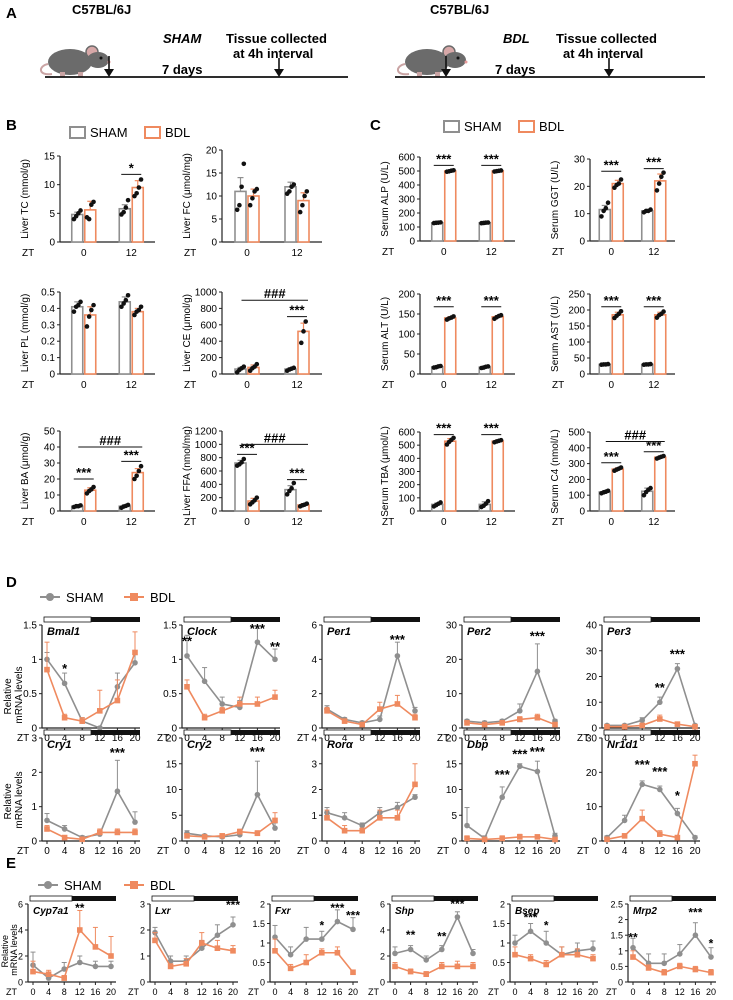 The height and width of the screenshot is (1000, 733). I want to click on y-tick-label: 2, so click(314, 694).